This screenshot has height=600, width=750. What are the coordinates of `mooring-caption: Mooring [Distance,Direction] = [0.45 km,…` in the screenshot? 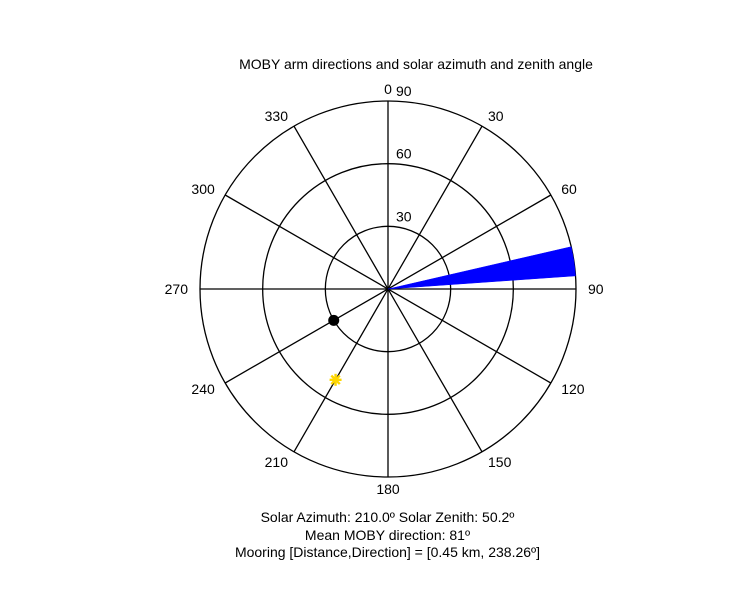 It's located at (387, 552).